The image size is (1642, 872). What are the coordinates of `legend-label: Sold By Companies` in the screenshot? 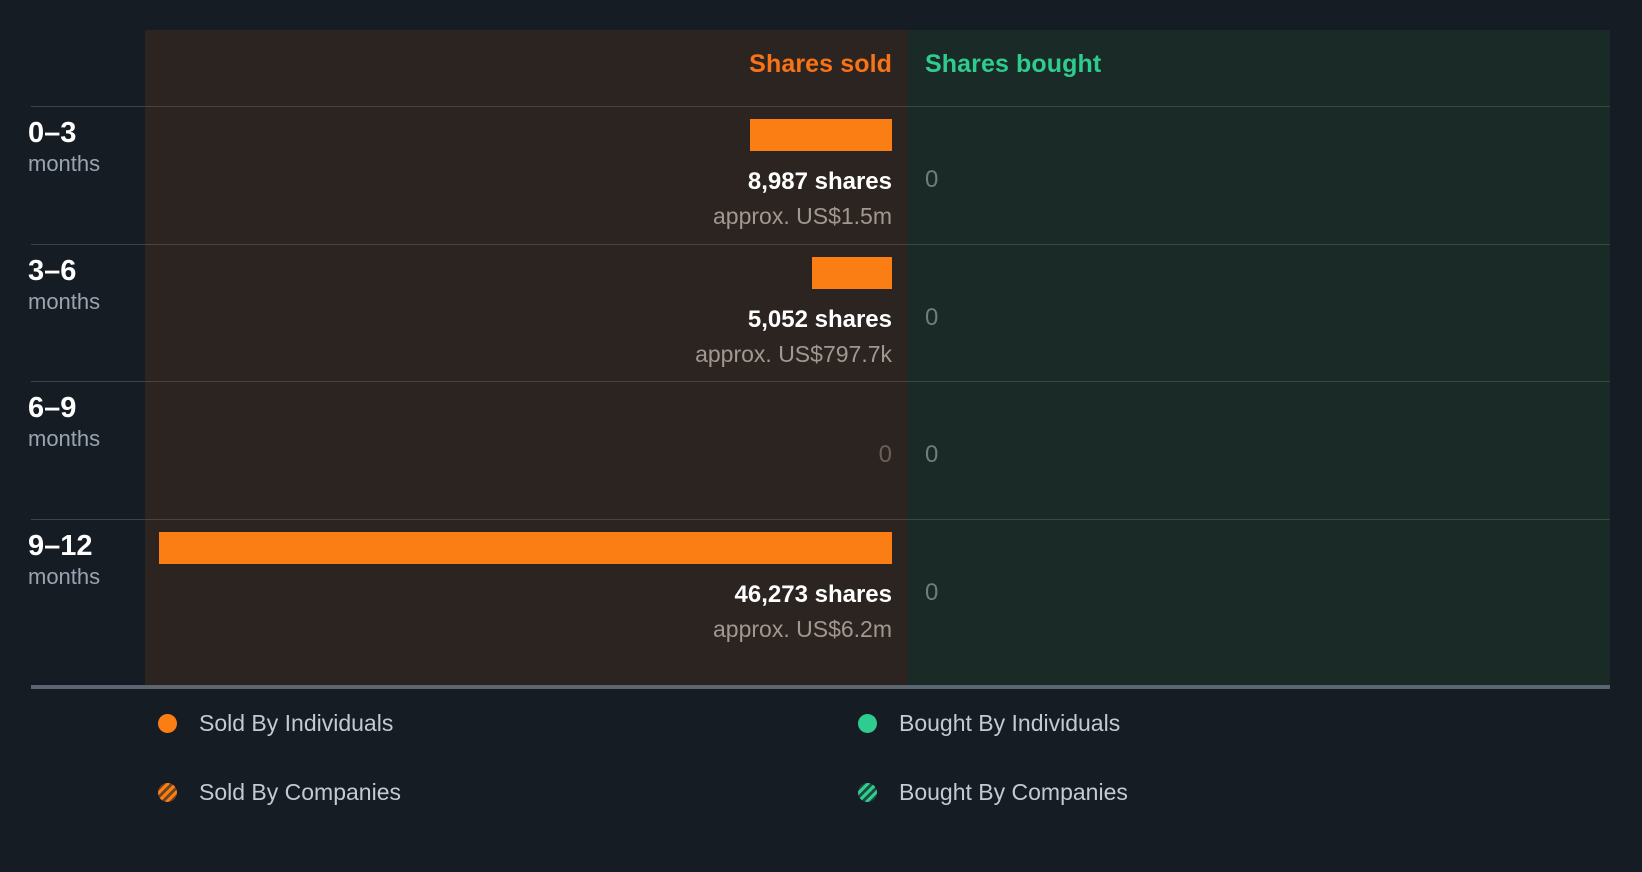 It's located at (300, 792).